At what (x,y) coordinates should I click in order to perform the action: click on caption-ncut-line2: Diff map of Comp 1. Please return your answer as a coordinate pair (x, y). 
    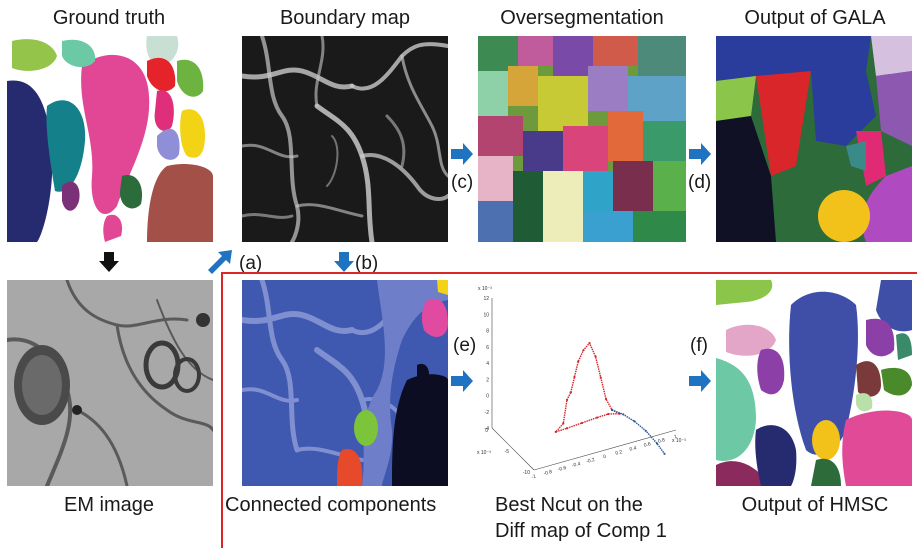
    Looking at the image, I should click on (581, 531).